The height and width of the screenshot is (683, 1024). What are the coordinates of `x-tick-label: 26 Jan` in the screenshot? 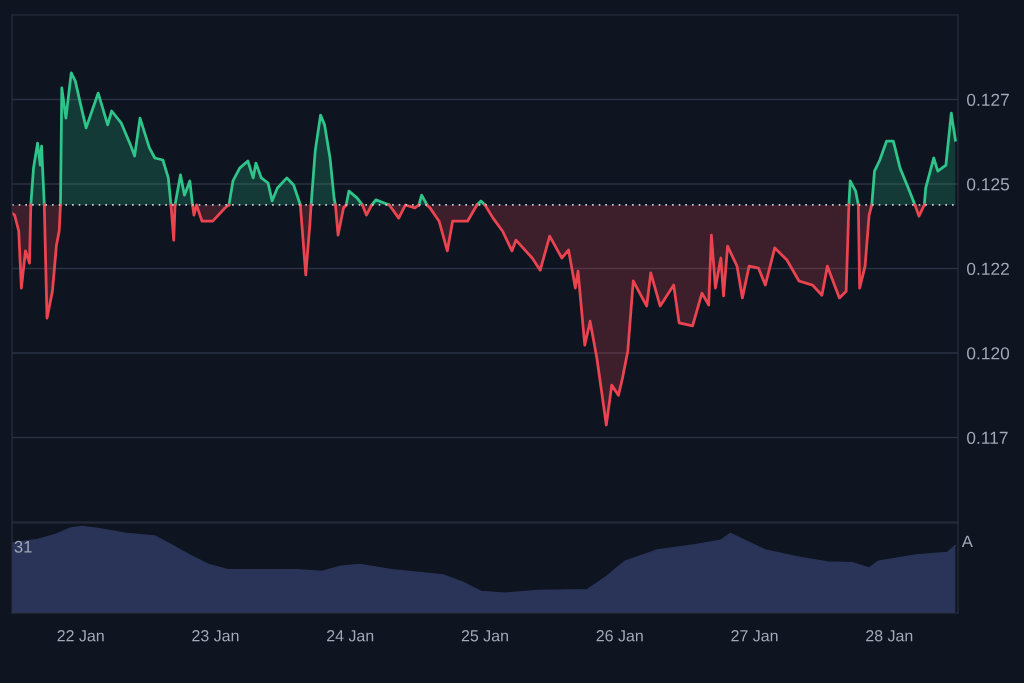 It's located at (619, 636).